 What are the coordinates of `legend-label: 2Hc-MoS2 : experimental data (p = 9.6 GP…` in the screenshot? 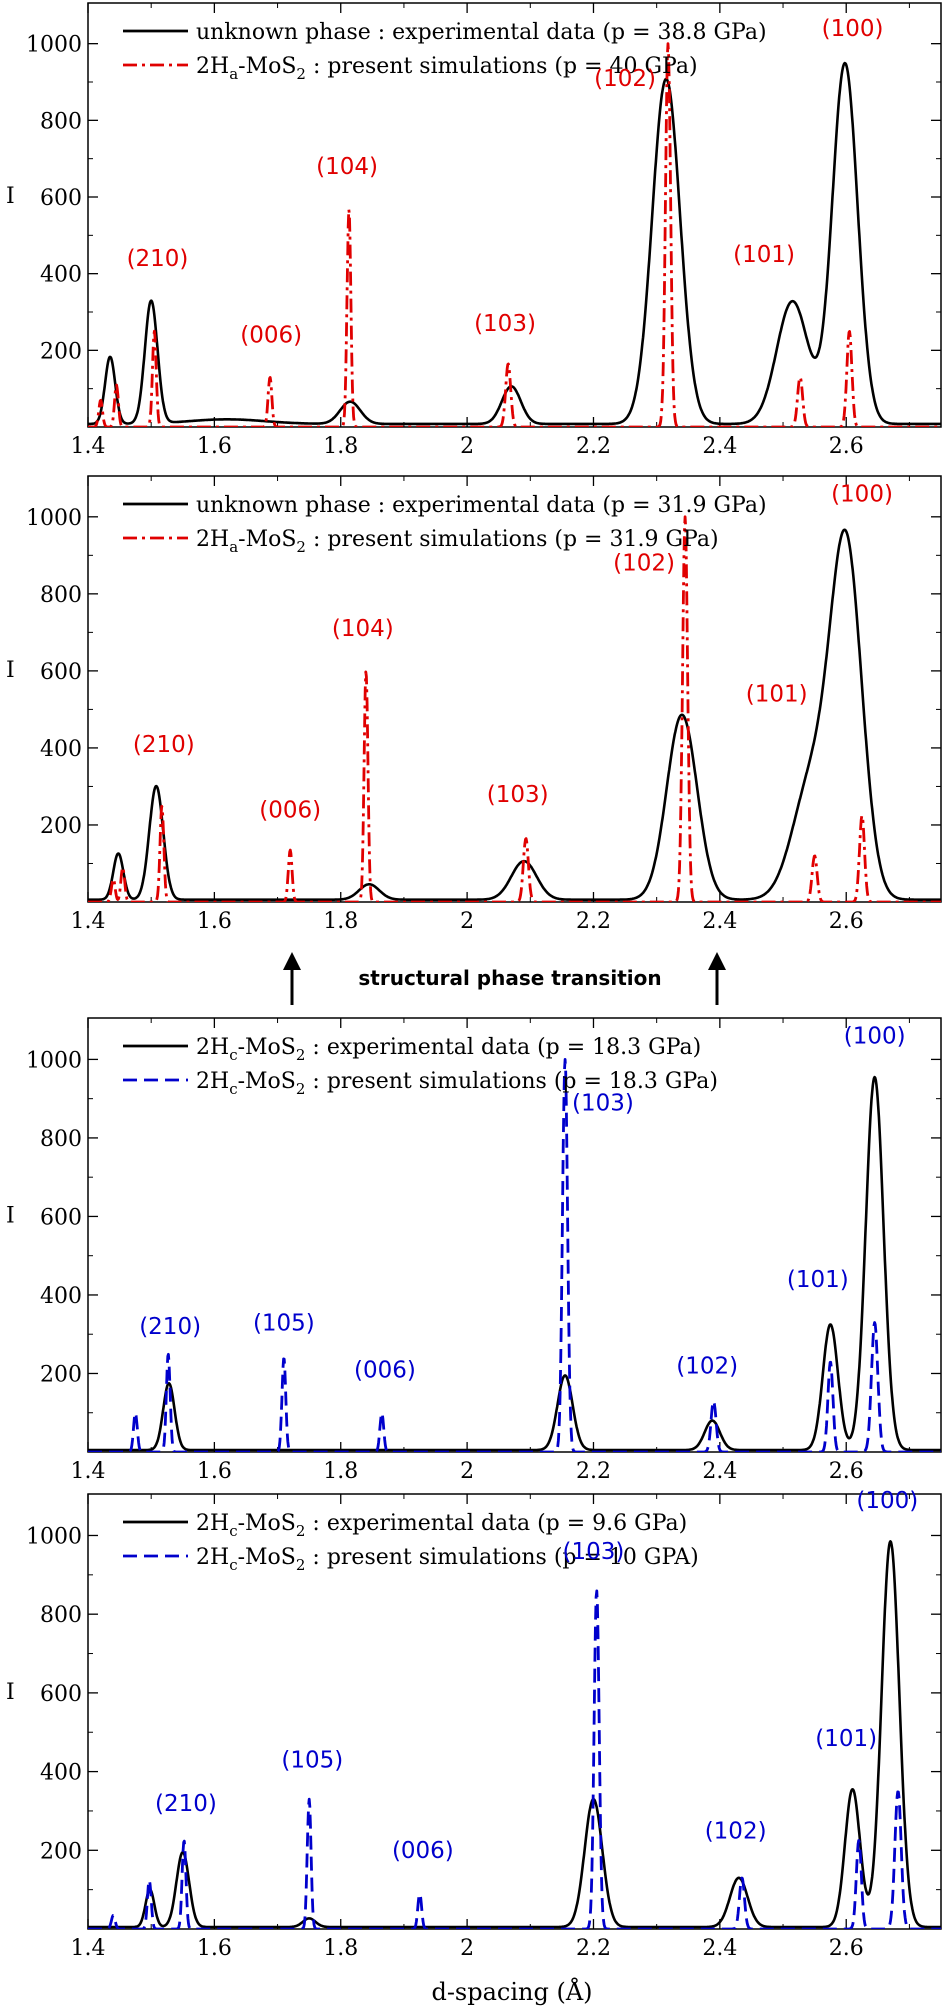 It's located at (441, 1525).